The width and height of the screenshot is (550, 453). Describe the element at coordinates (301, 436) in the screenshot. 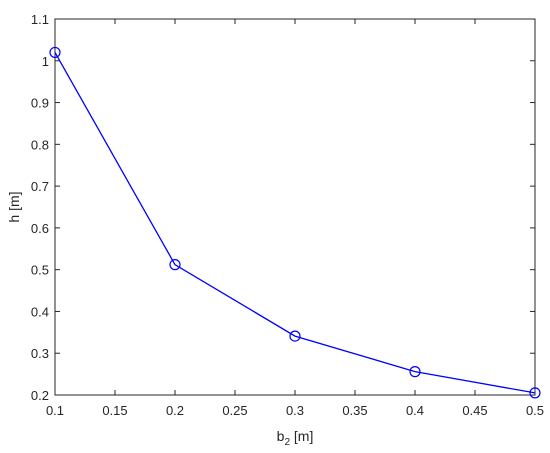

I see `x-axis-label-unit: [m]` at that location.